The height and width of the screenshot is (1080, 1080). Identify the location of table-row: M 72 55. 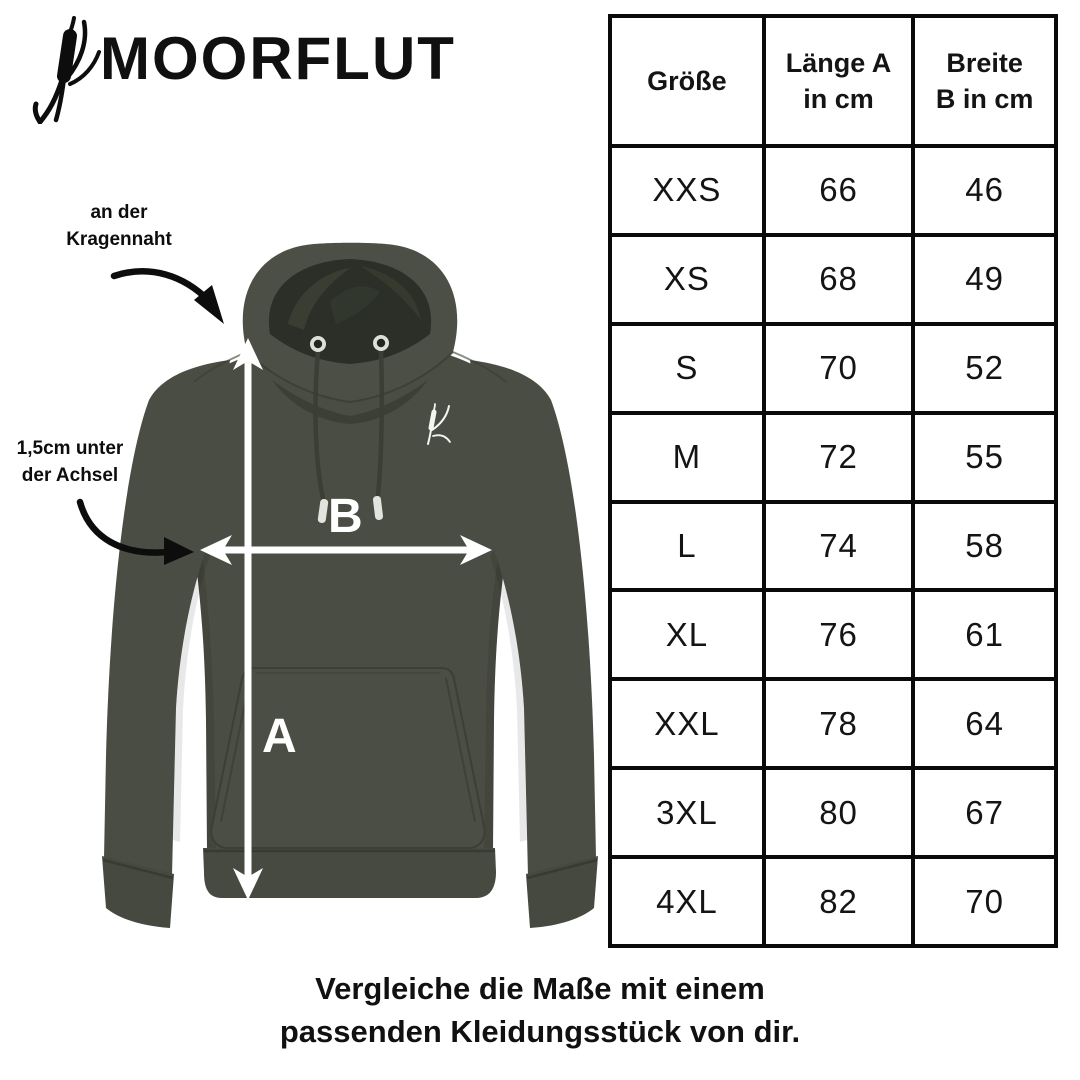
(833, 457).